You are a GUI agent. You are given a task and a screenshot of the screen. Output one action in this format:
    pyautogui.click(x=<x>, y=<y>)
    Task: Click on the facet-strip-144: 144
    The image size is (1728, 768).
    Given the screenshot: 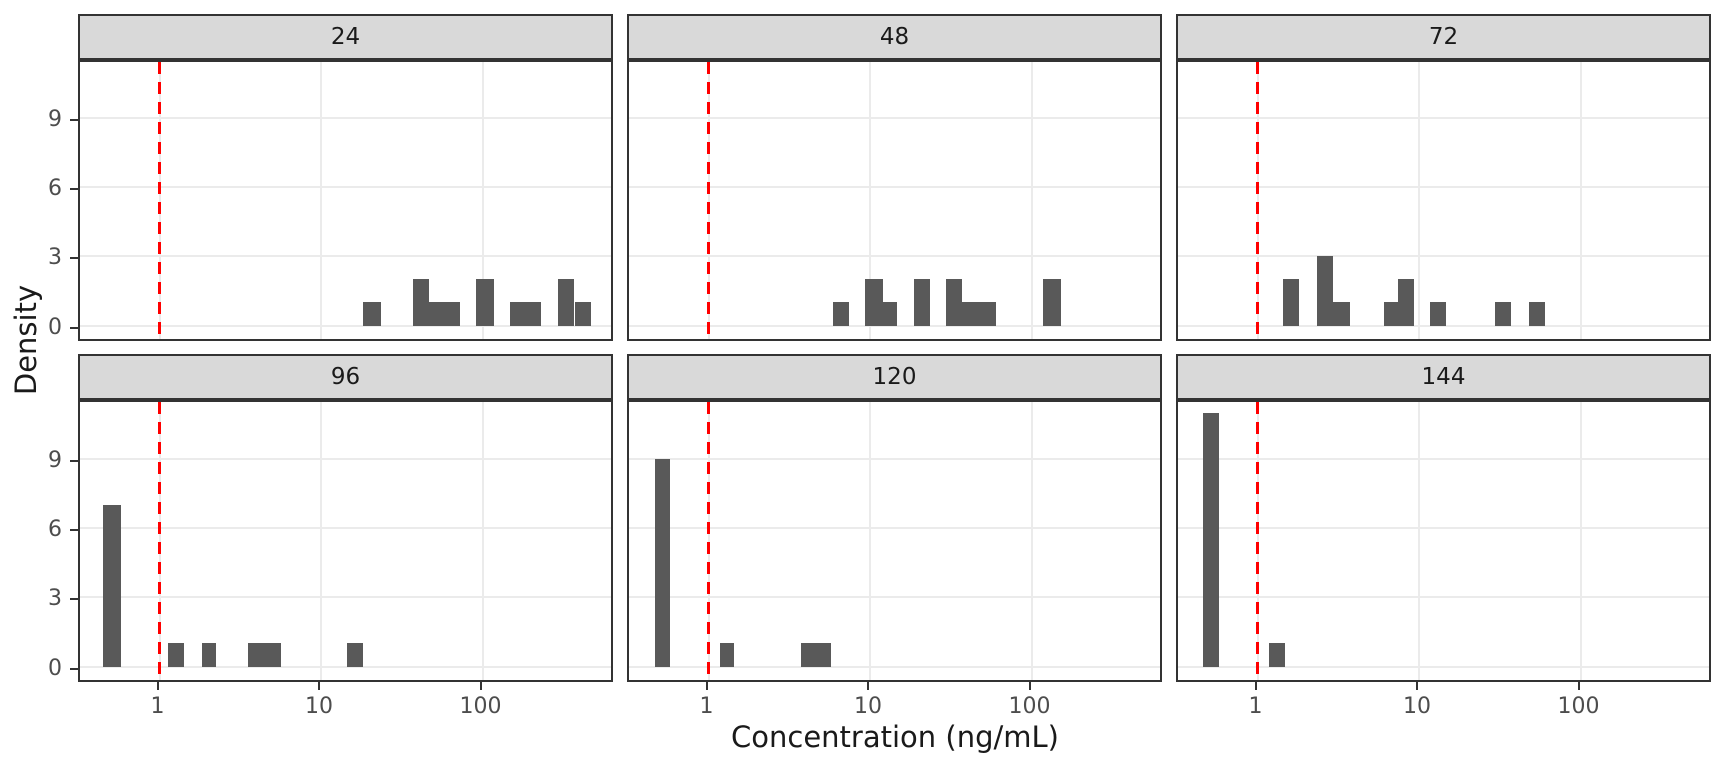 What is the action you would take?
    pyautogui.click(x=1443, y=377)
    